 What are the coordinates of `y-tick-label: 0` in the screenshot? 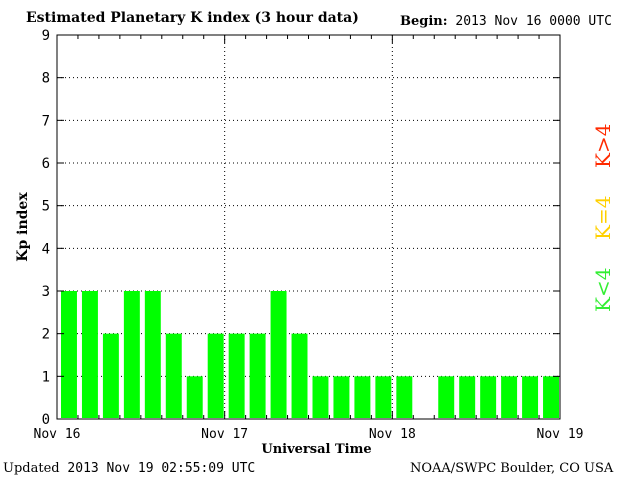 It's located at (46, 420).